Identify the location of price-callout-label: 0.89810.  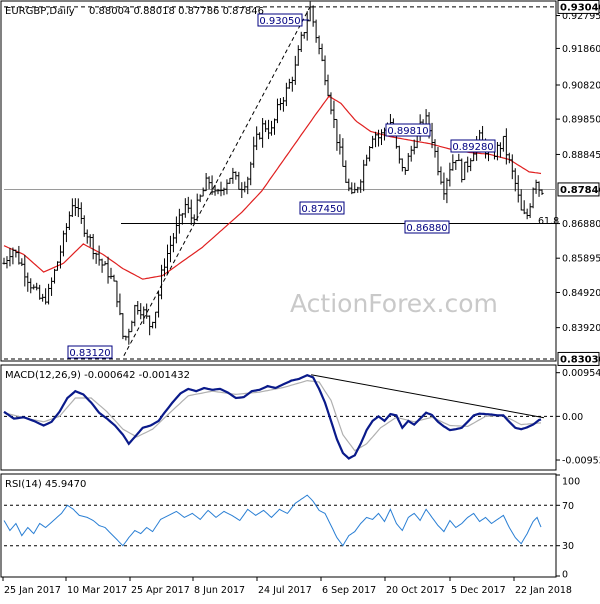
(407, 131).